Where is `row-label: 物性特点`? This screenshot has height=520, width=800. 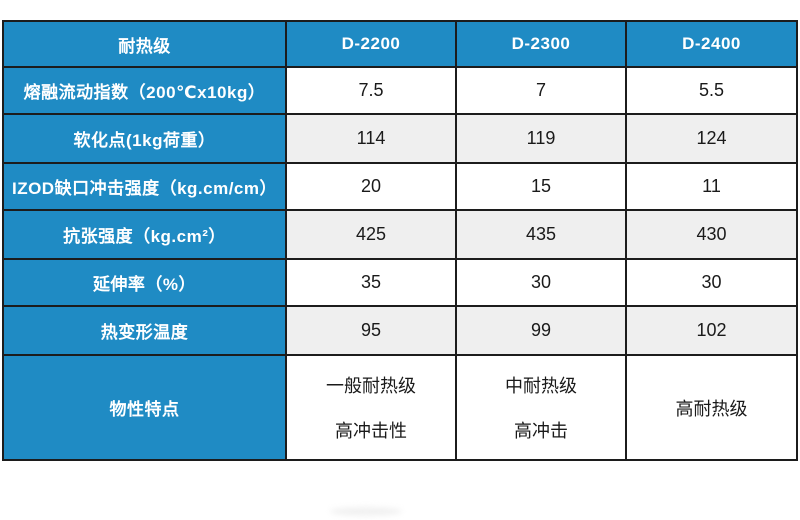 row-label: 物性特点 is located at coordinates (144, 407).